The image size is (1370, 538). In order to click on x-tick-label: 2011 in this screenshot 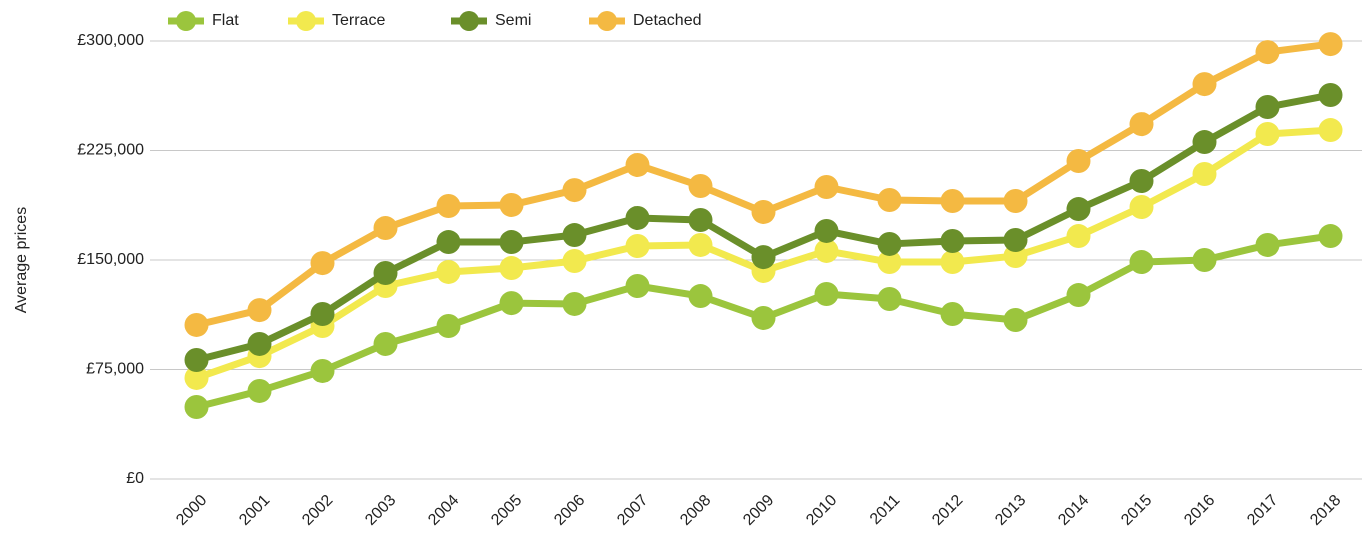, I will do `click(885, 510)`.